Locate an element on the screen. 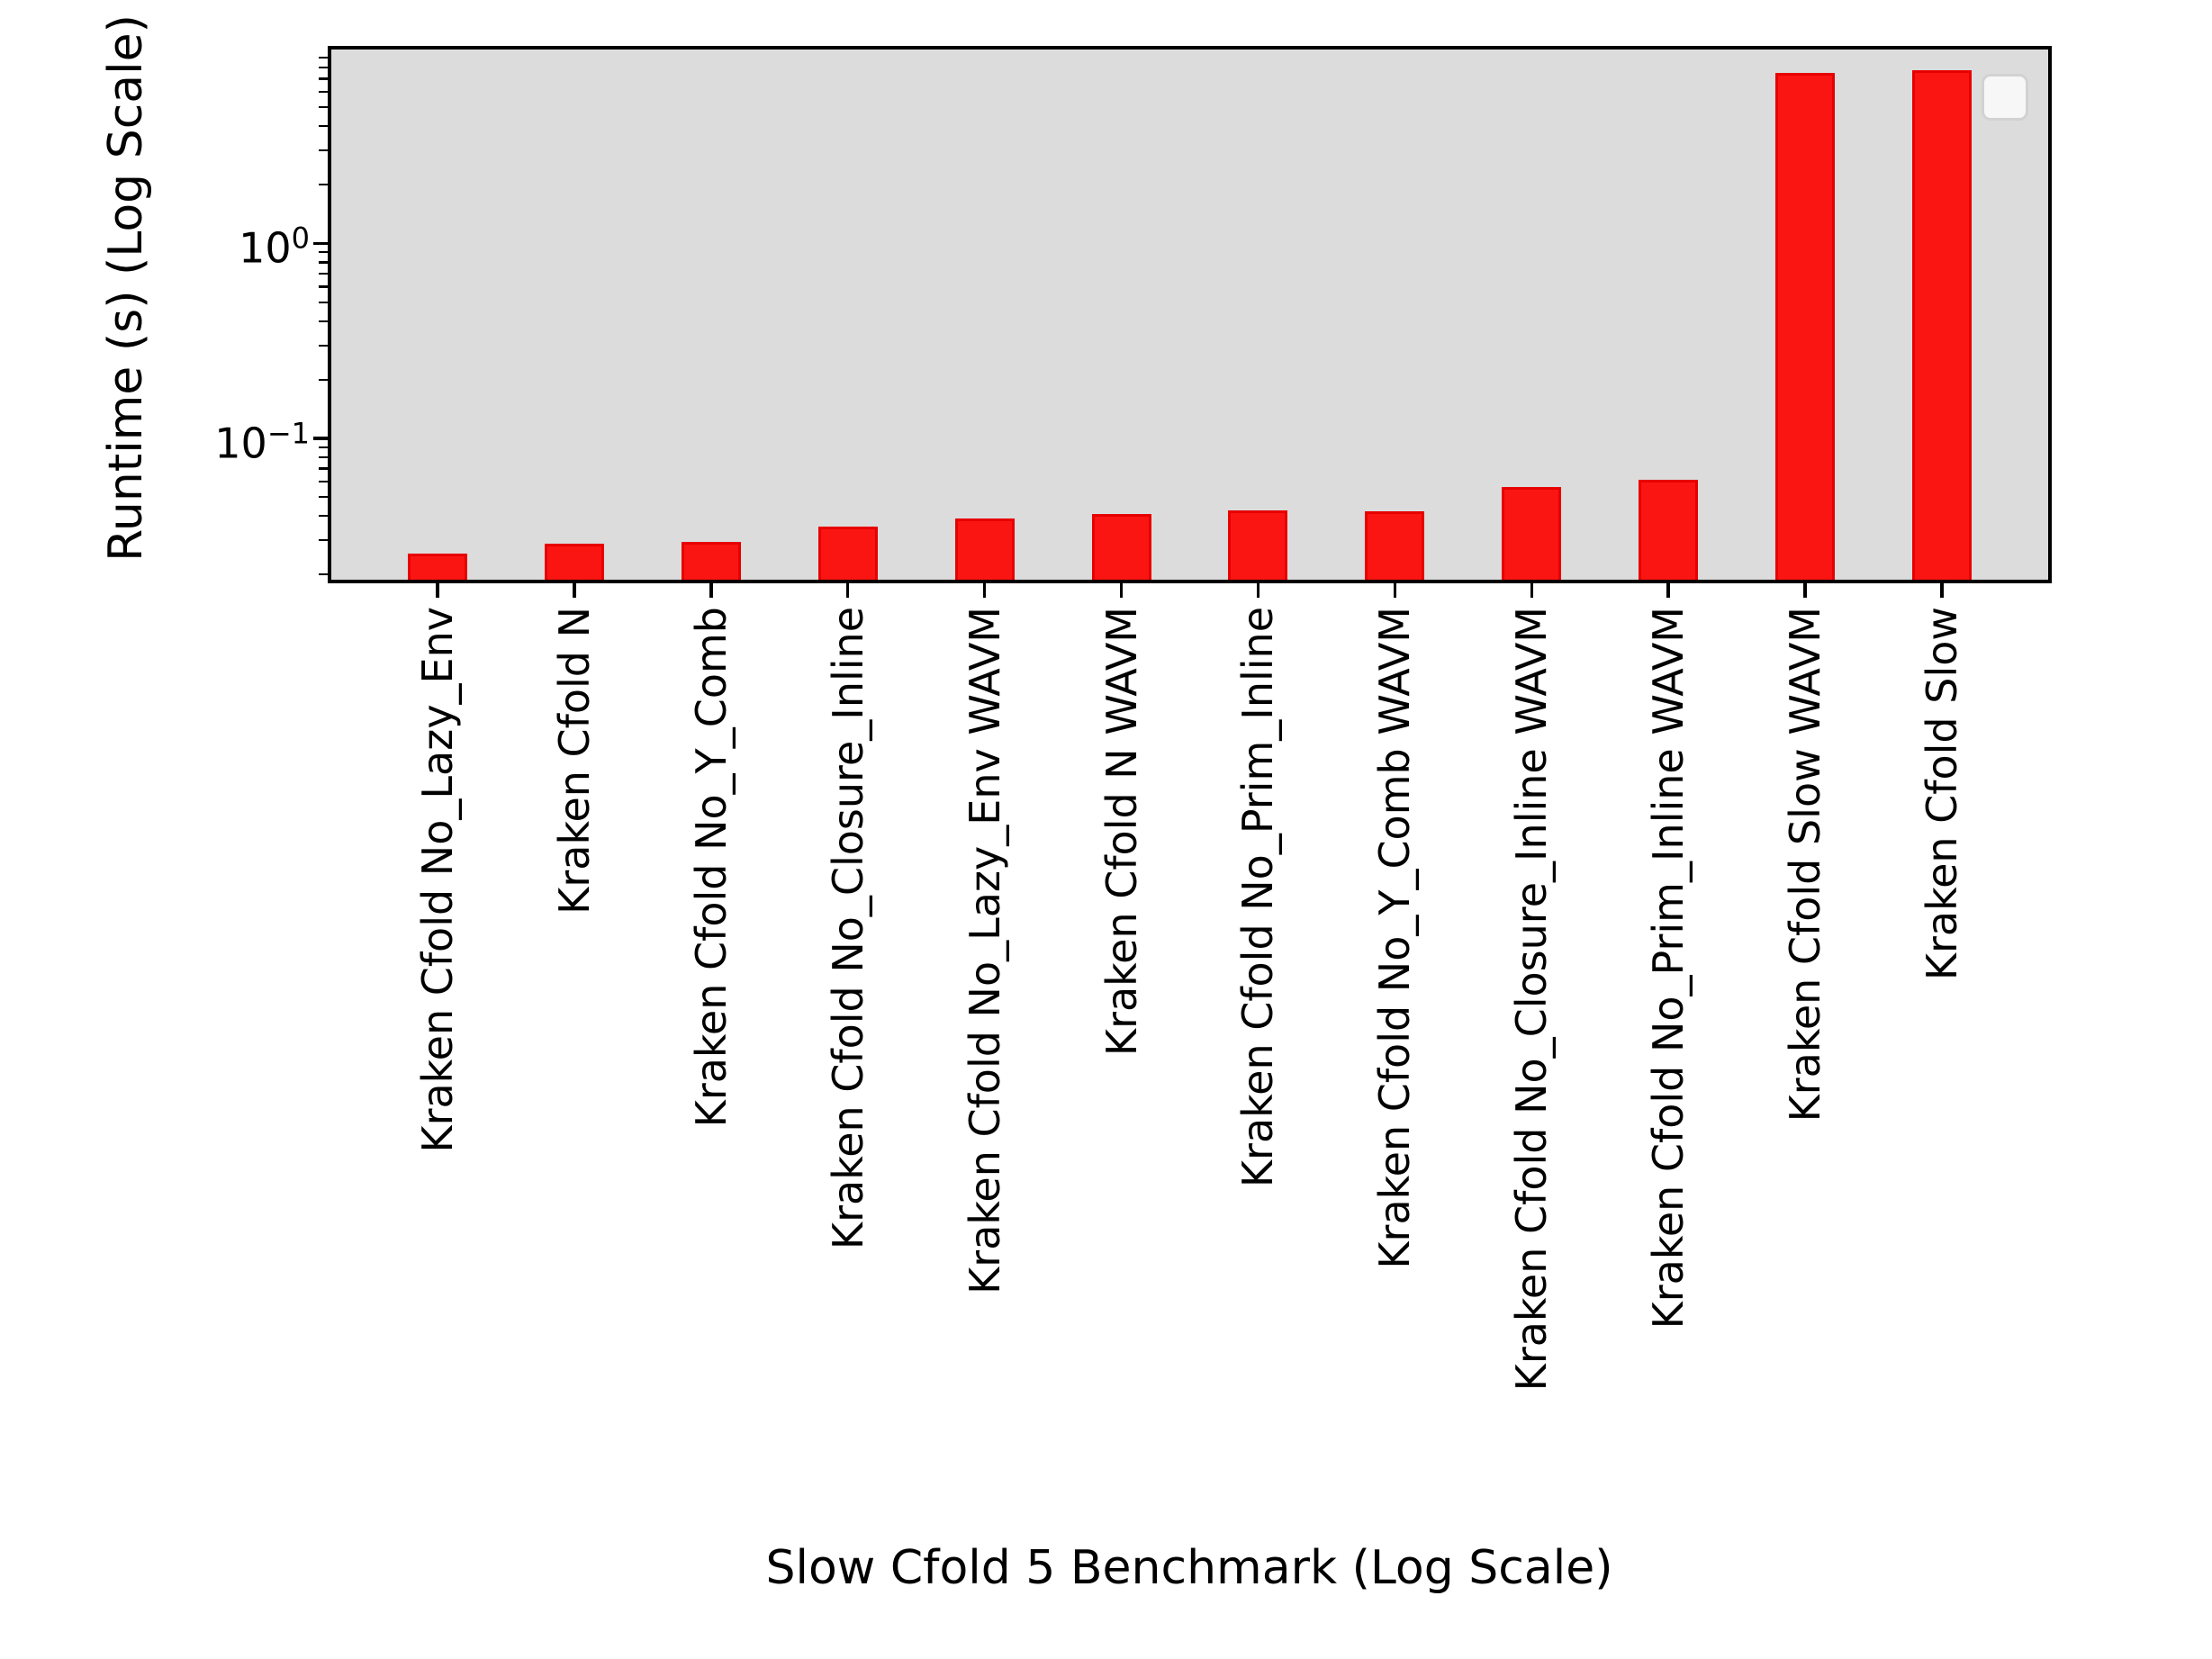  x-tick-label: Kraken Cfold No_Prim_Inline WAVM is located at coordinates (1668, 968).